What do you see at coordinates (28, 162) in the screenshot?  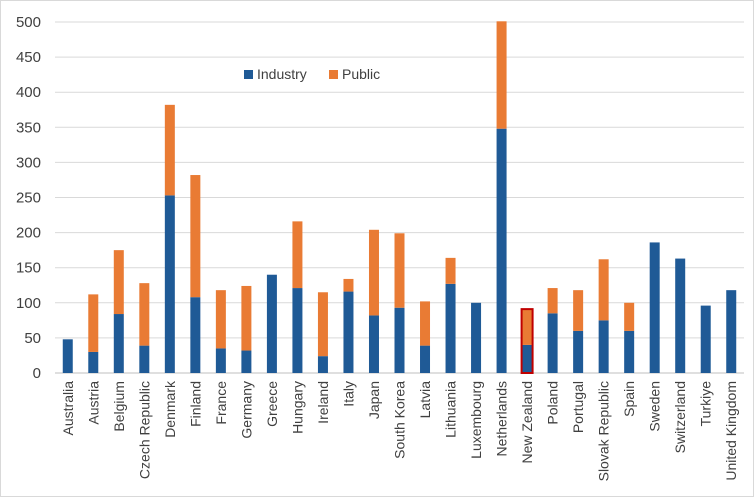 I see `y-tick-label-300: 300` at bounding box center [28, 162].